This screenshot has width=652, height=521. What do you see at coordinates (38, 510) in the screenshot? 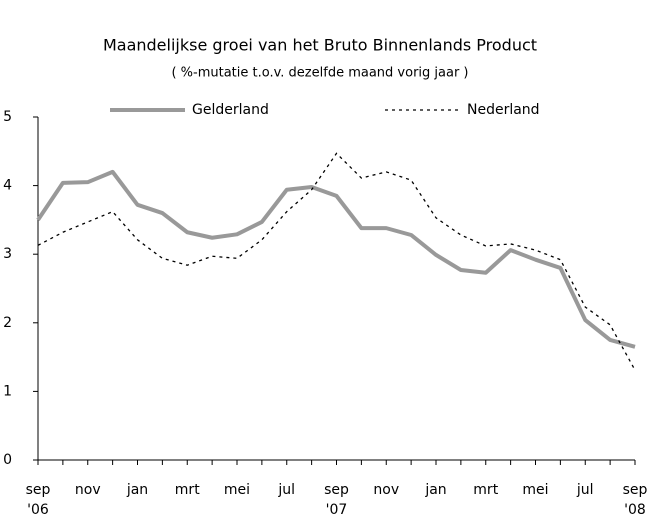
I see `x-year-label: '06` at bounding box center [38, 510].